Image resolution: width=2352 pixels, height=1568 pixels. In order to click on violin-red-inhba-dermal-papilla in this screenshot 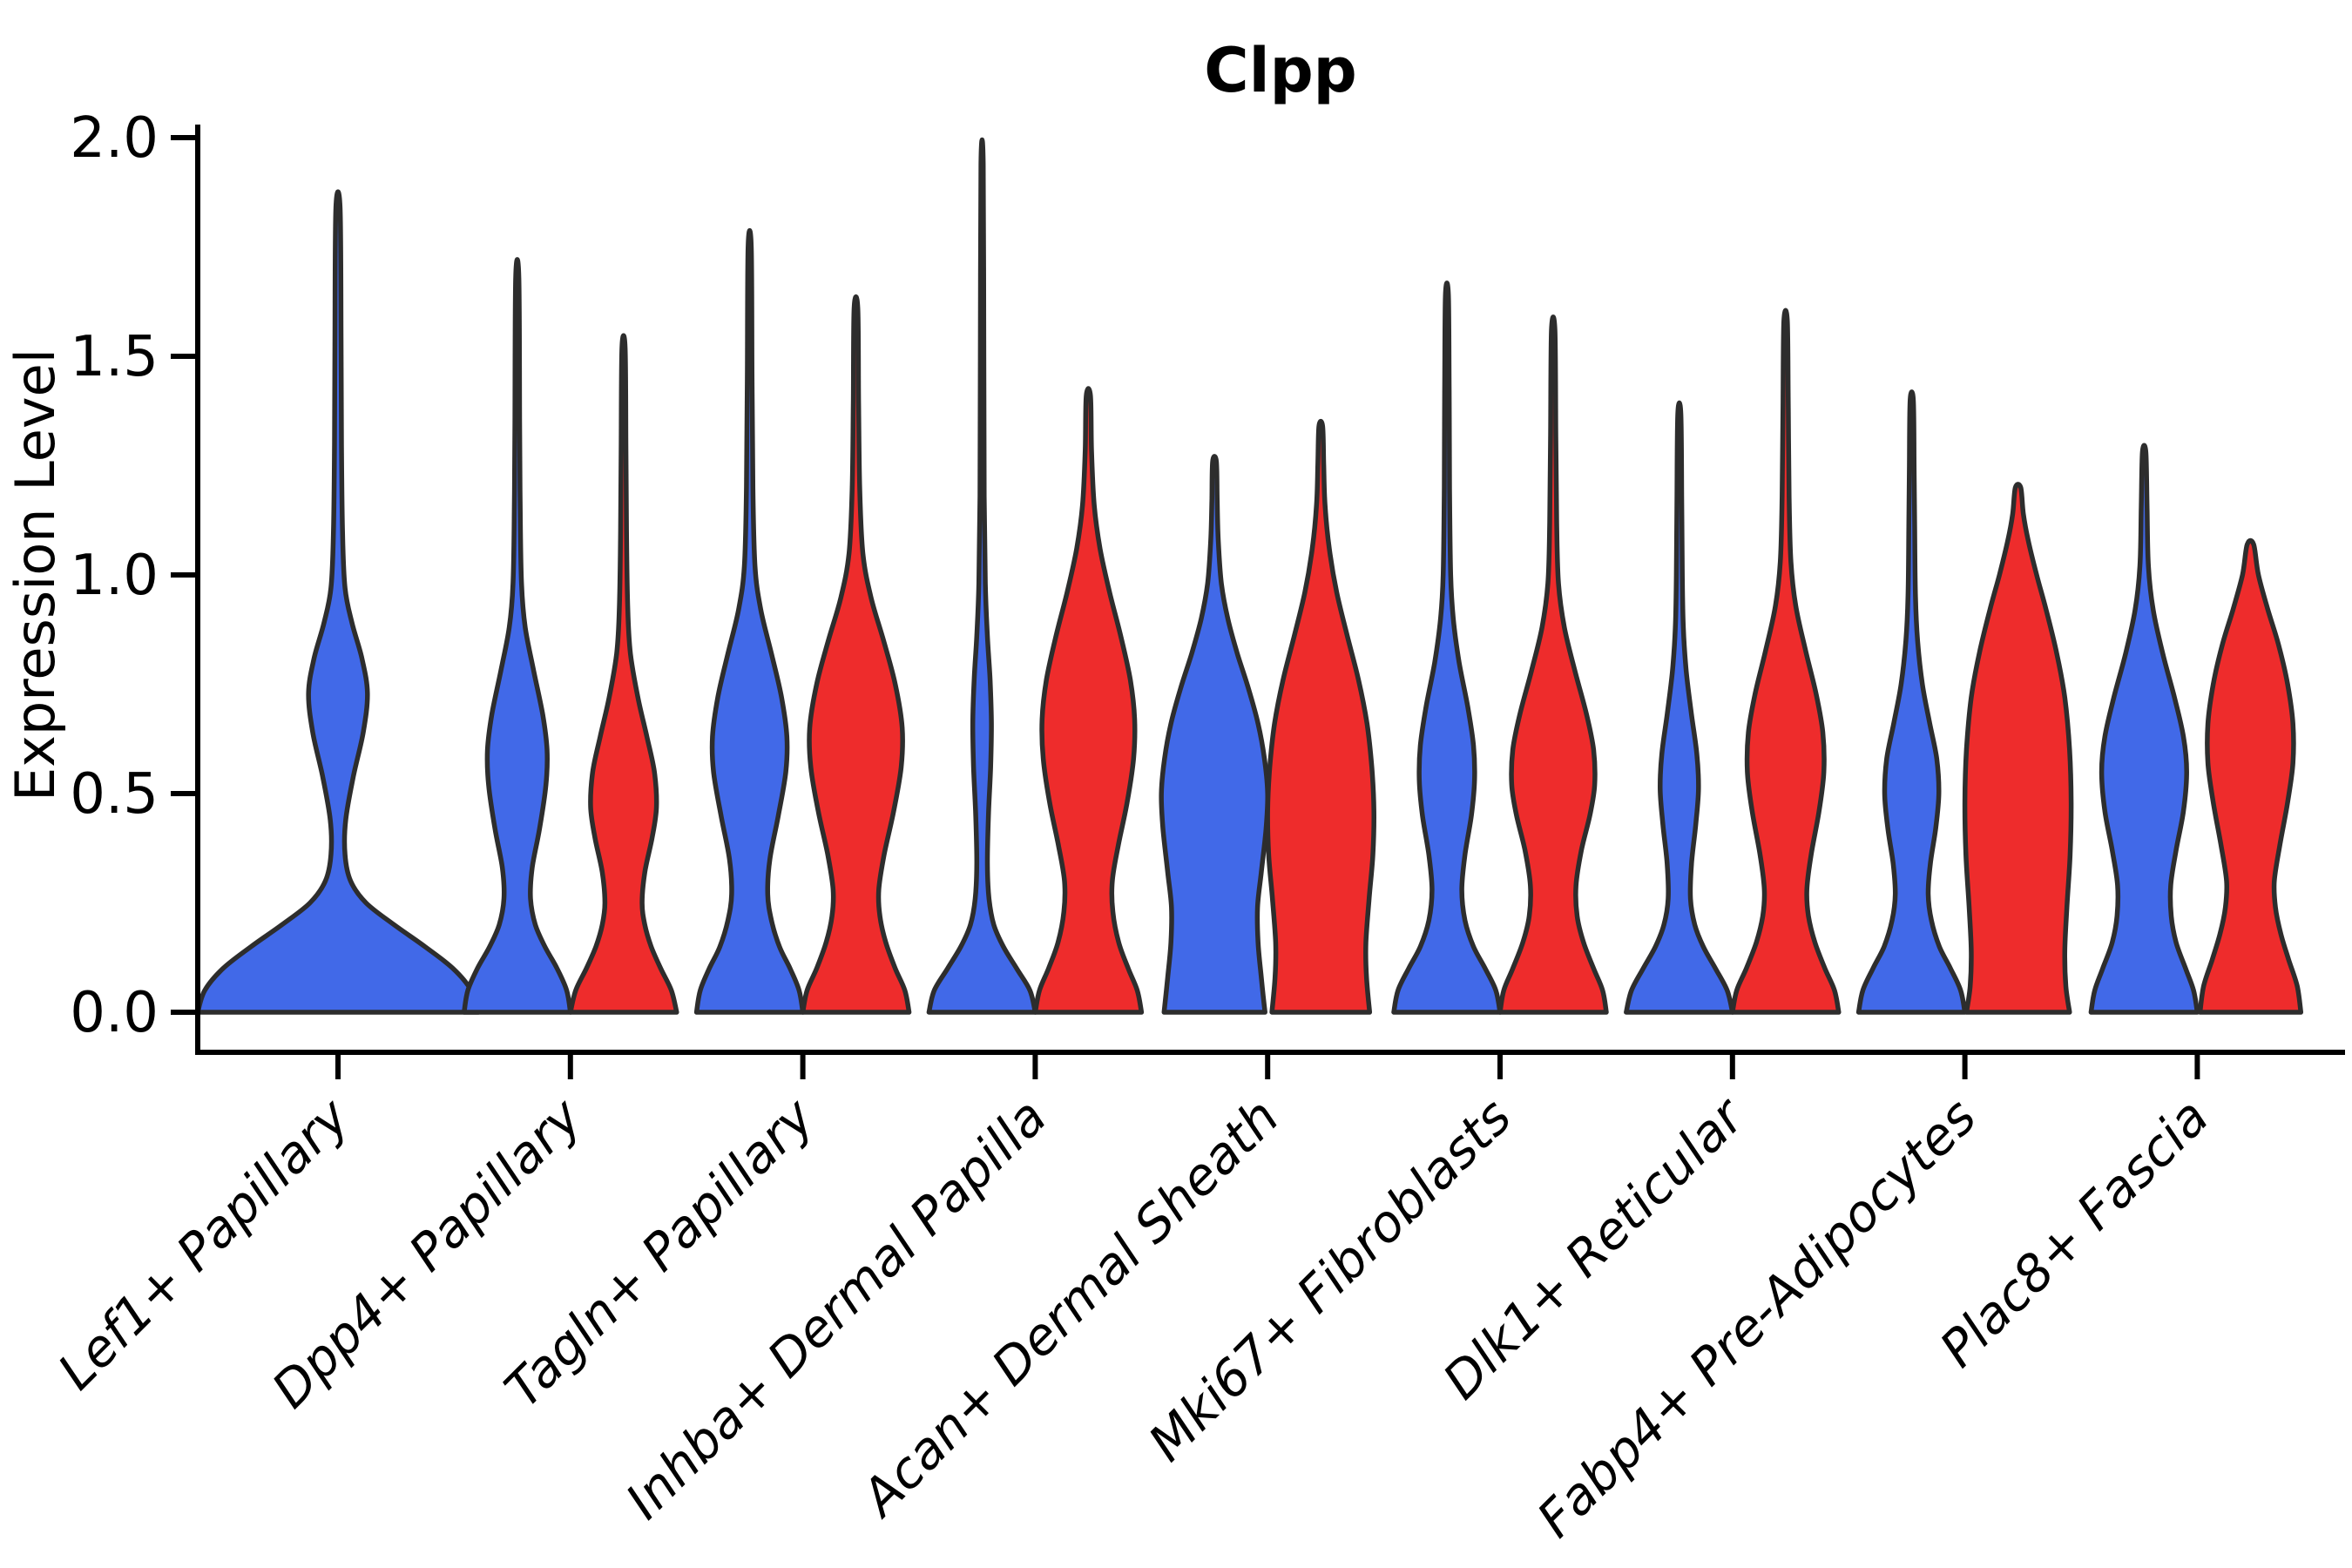, I will do `click(1088, 700)`.